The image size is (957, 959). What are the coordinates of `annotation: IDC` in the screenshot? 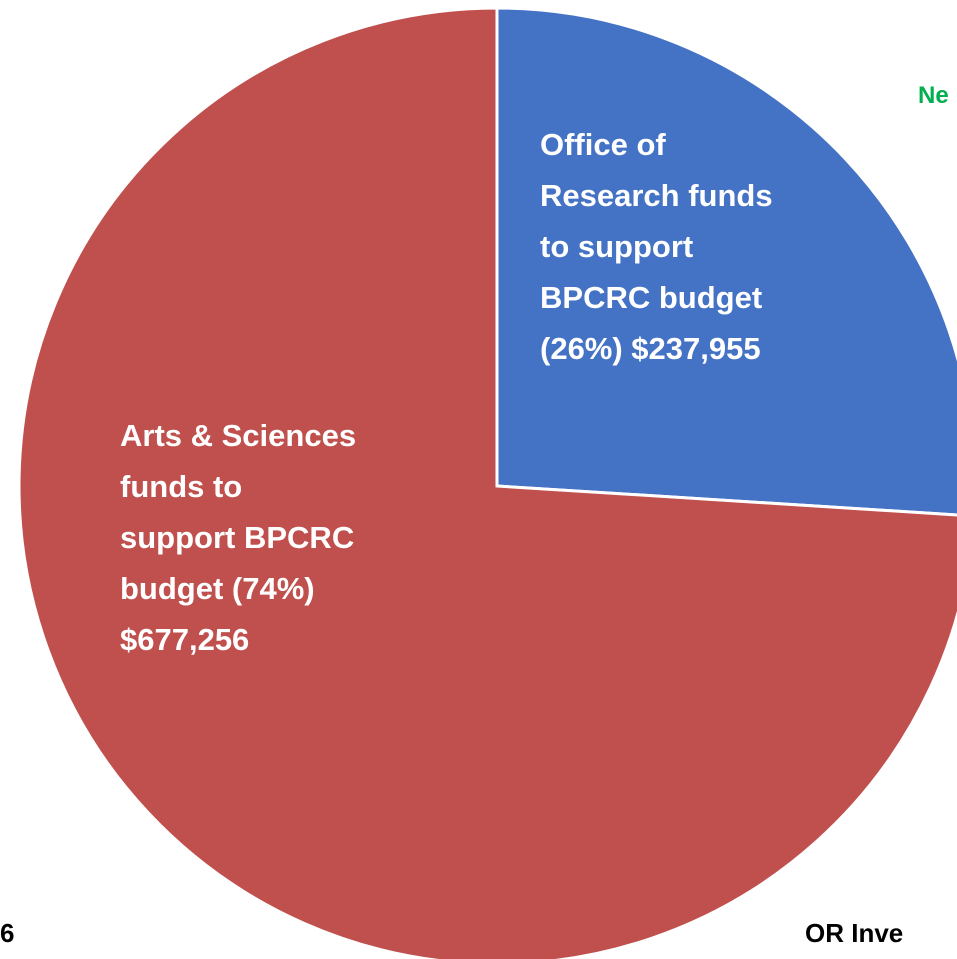 It's located at (888, 956).